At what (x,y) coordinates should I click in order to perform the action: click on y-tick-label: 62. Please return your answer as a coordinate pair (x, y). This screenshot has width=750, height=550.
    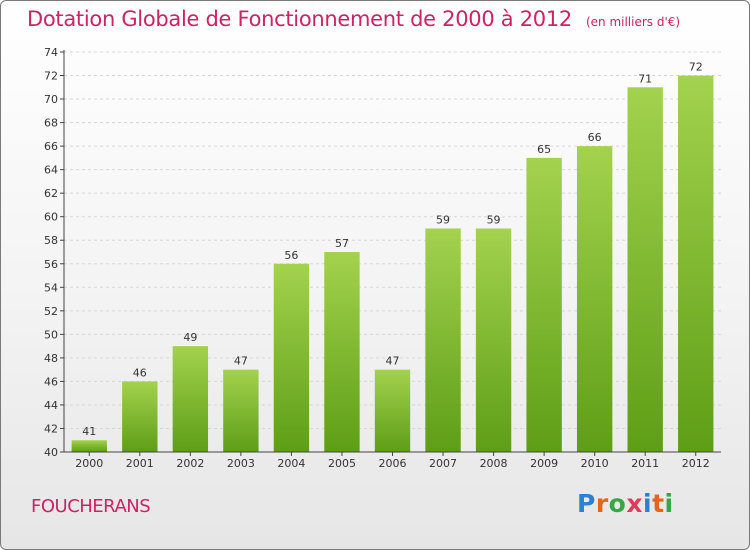
    Looking at the image, I should click on (51, 193).